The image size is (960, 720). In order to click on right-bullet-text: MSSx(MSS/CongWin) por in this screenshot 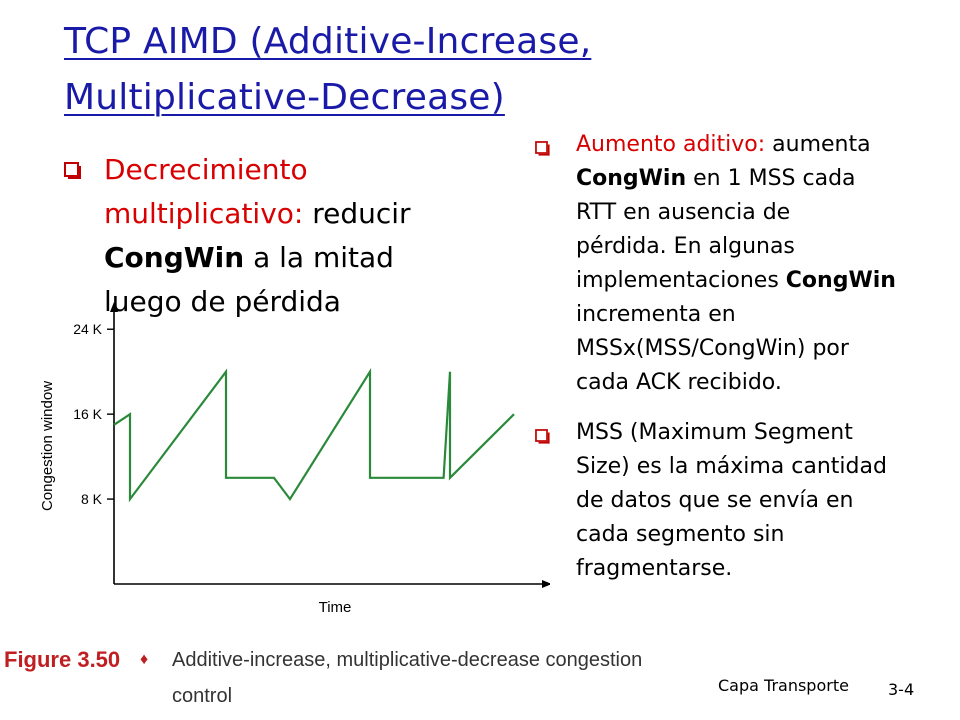, I will do `click(712, 348)`.